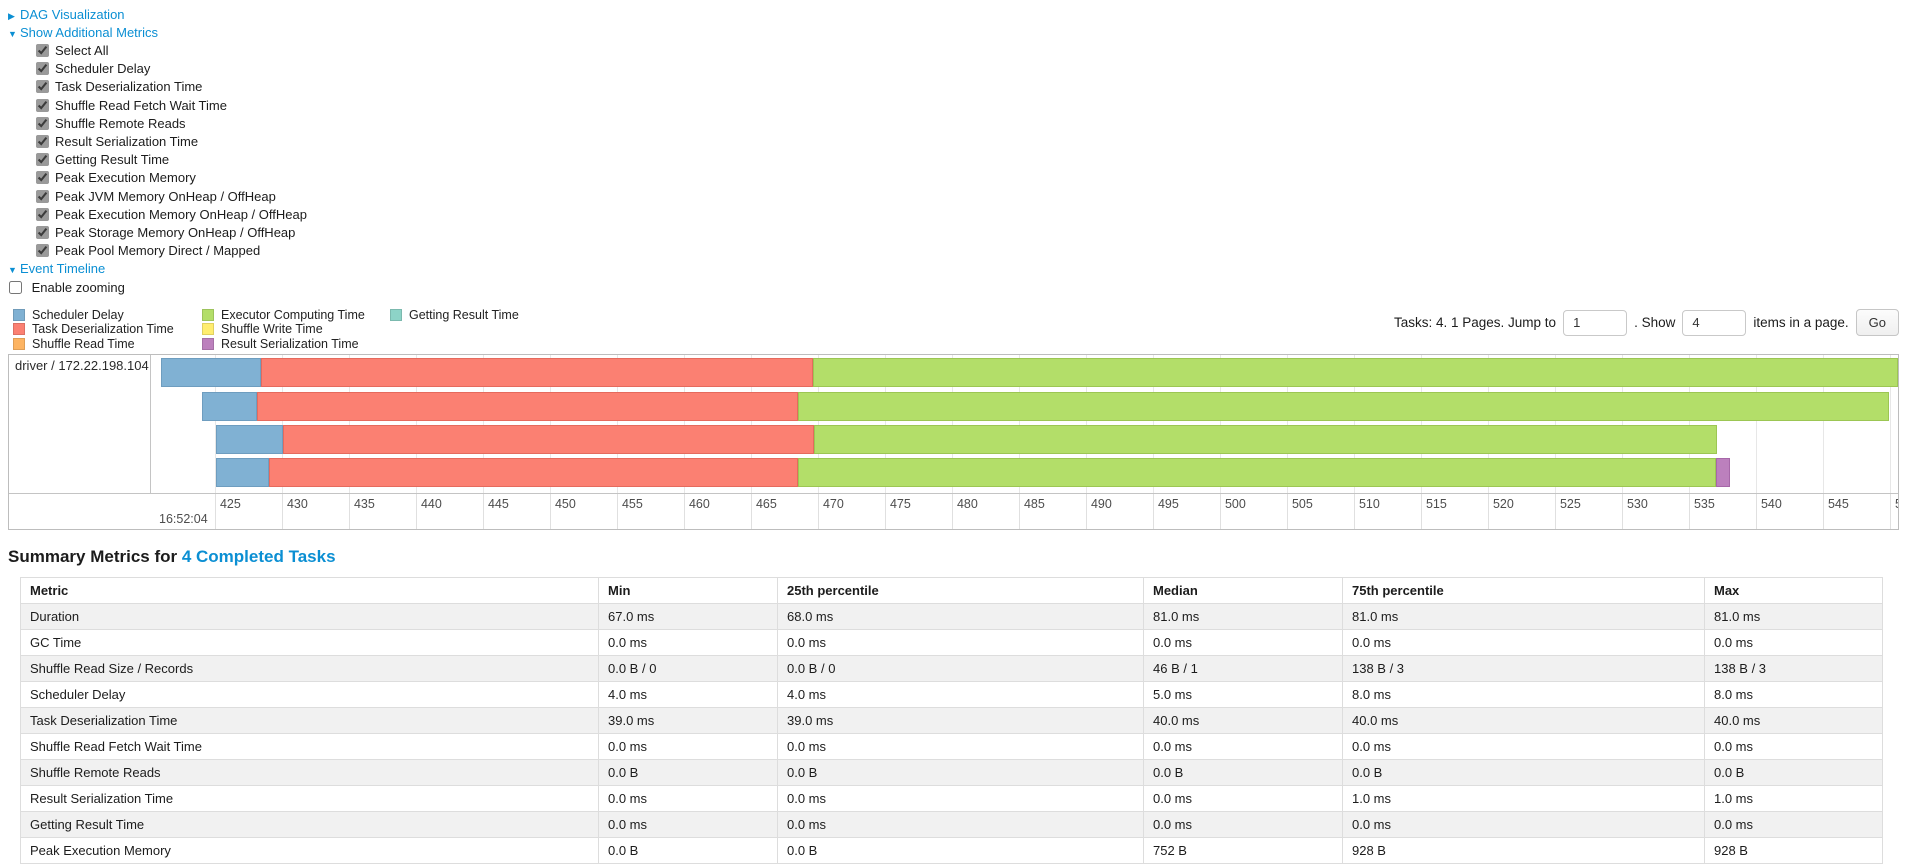  I want to click on task-3-segment-executor-computing, so click(1265, 440).